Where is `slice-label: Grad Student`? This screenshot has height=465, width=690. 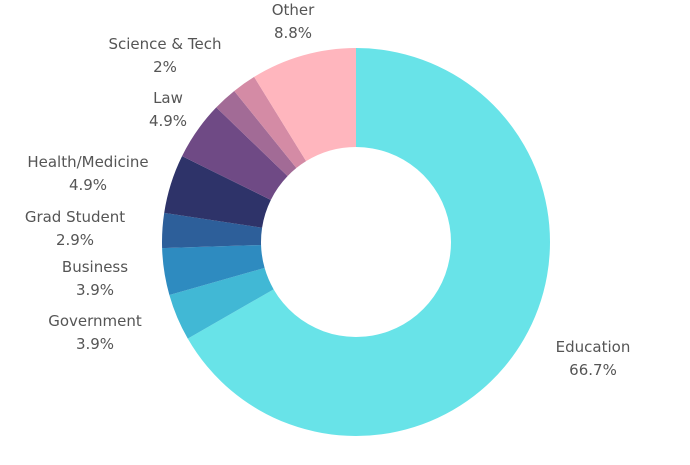
slice-label: Grad Student is located at coordinates (75, 217).